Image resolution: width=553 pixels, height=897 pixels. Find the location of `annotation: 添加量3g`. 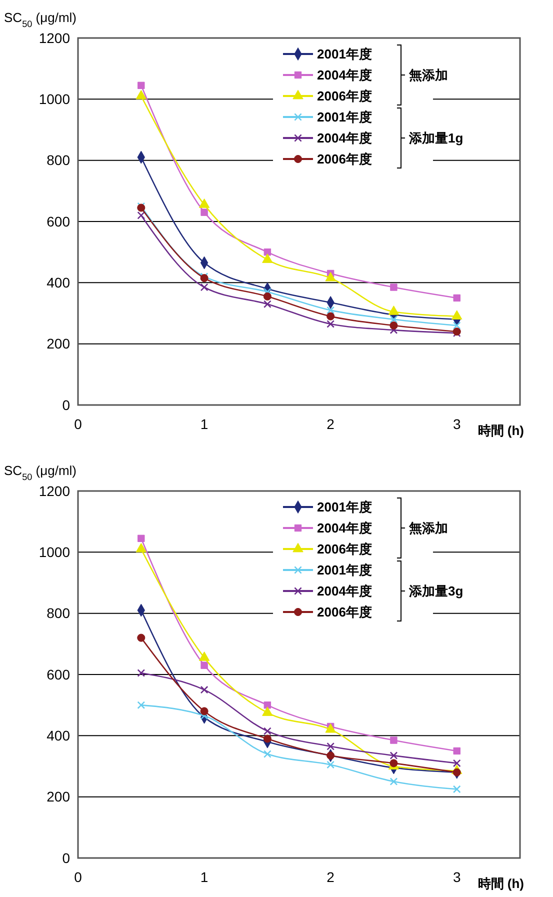

annotation: 添加量3g is located at coordinates (436, 591).